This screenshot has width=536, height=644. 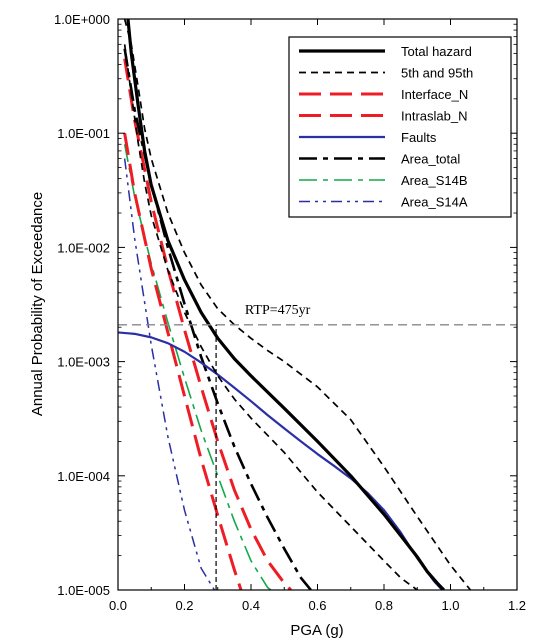 I want to click on legend-label-interface-n: Interface_N, so click(x=434, y=94).